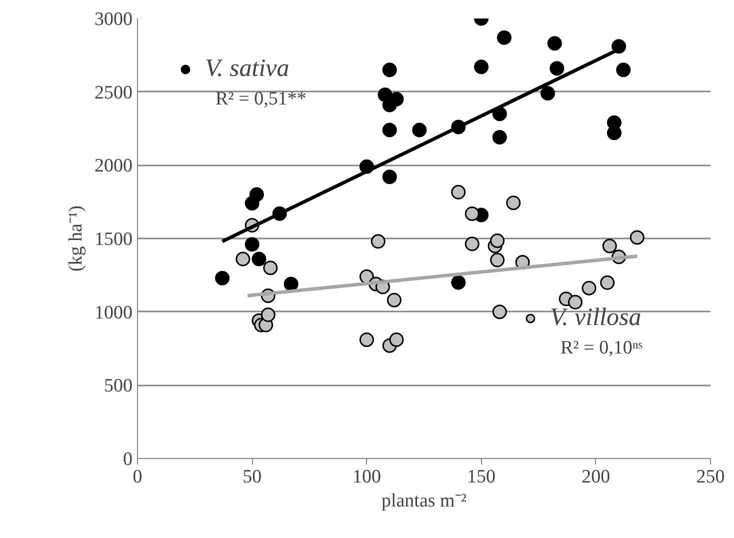  I want to click on y-axis-title: (kg ha⁻¹), so click(76, 238).